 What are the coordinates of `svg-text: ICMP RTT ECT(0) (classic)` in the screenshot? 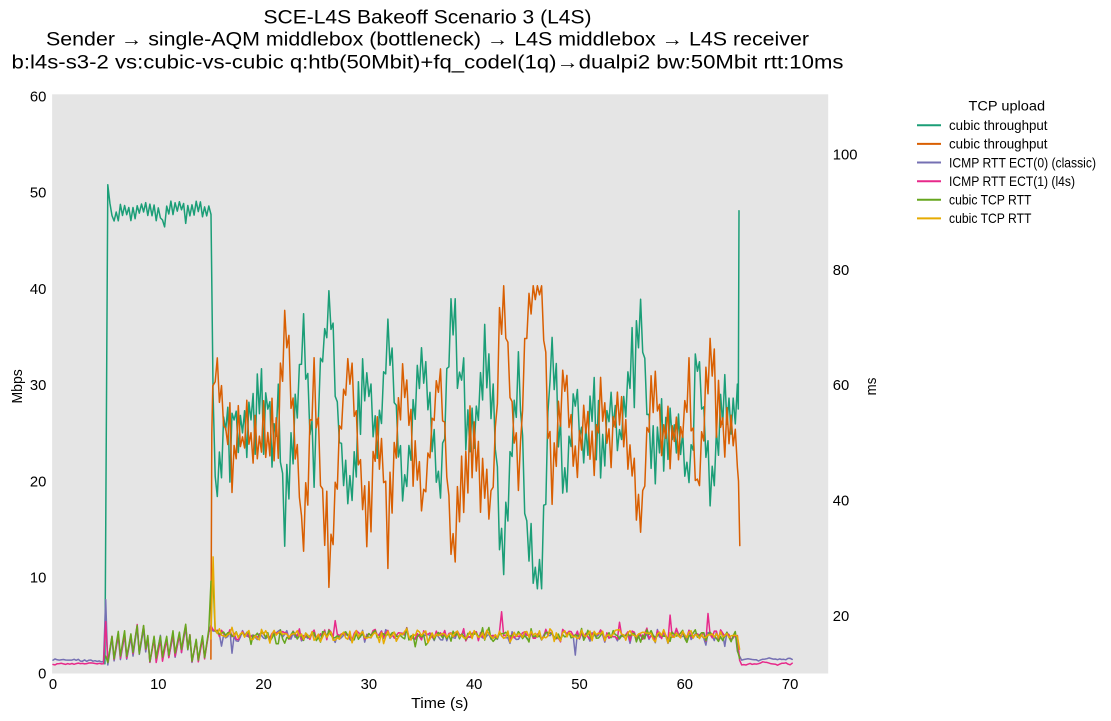 It's located at (1022, 162).